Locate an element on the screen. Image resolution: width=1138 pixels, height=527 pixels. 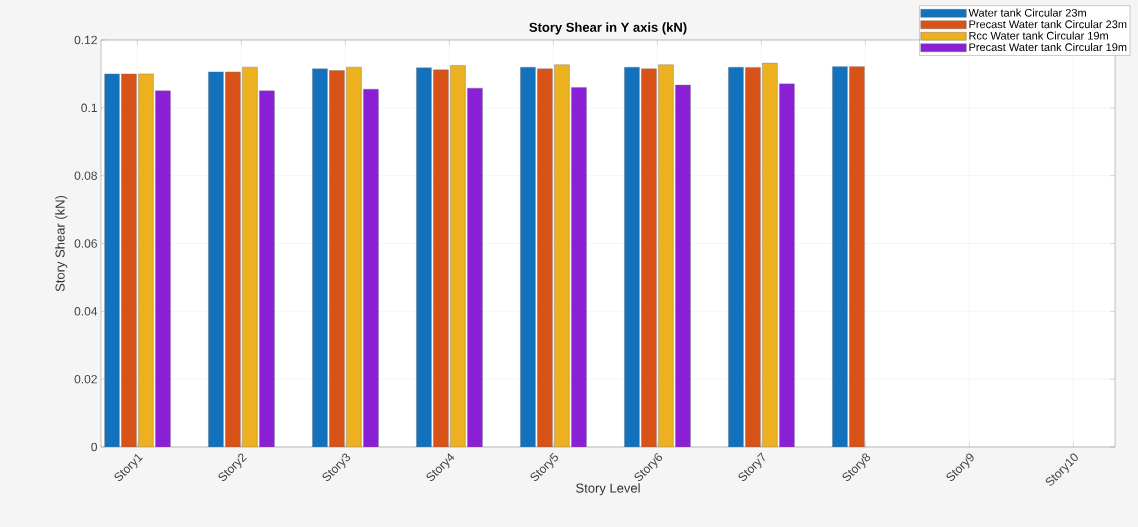
legend-label: Water tank Circular 23m is located at coordinates (1027, 12).